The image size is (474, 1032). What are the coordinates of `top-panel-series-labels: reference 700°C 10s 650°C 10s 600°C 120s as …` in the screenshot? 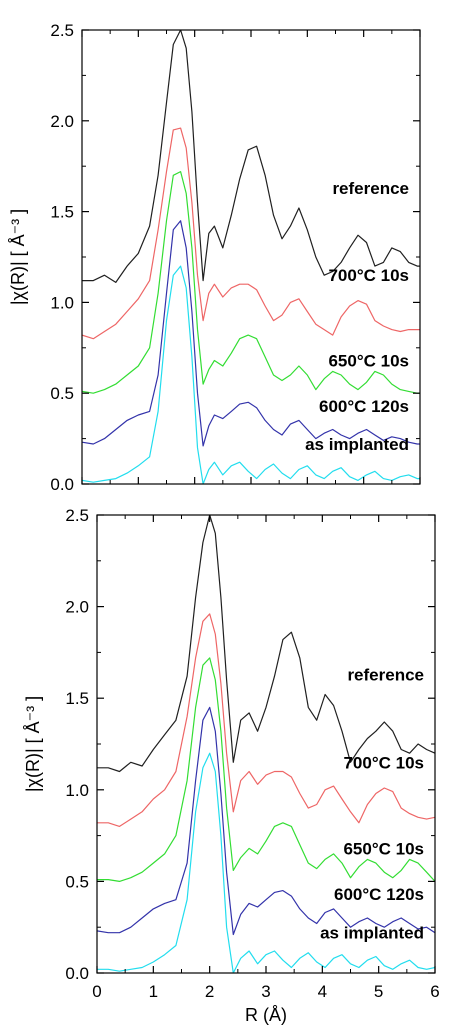 It's located at (357, 316).